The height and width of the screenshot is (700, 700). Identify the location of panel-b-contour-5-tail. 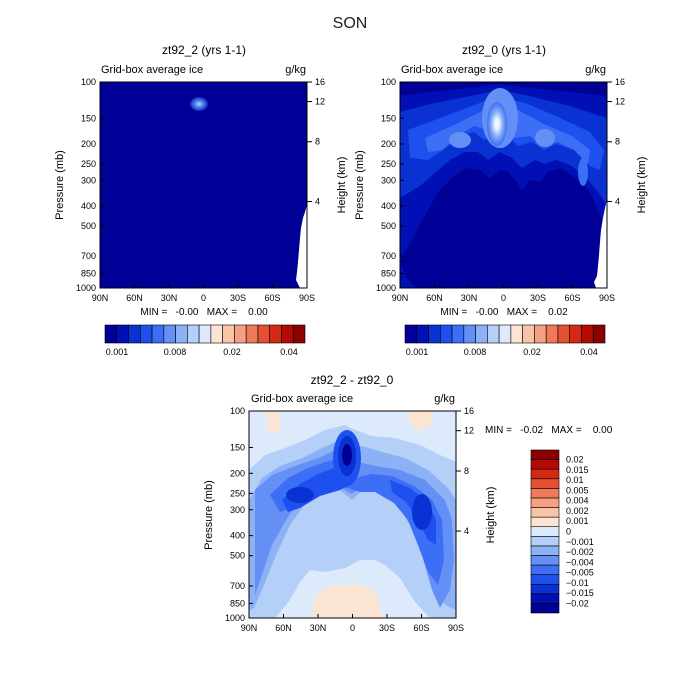
(583, 172).